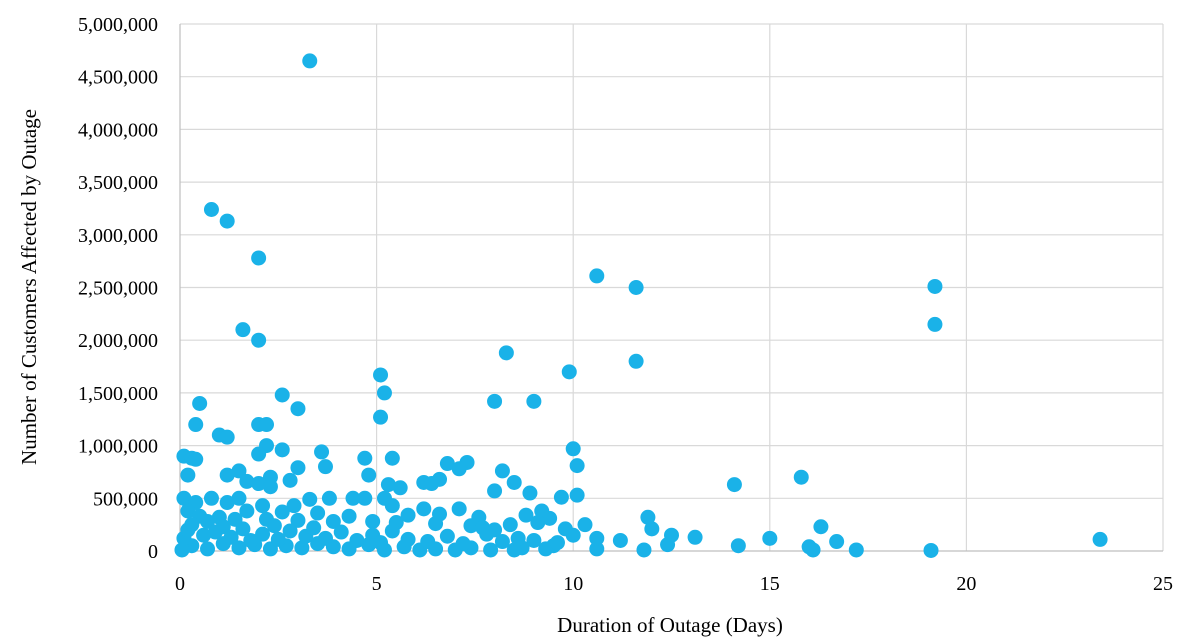  I want to click on y-axis-title: Number of Customers Affected by Outage, so click(29, 287).